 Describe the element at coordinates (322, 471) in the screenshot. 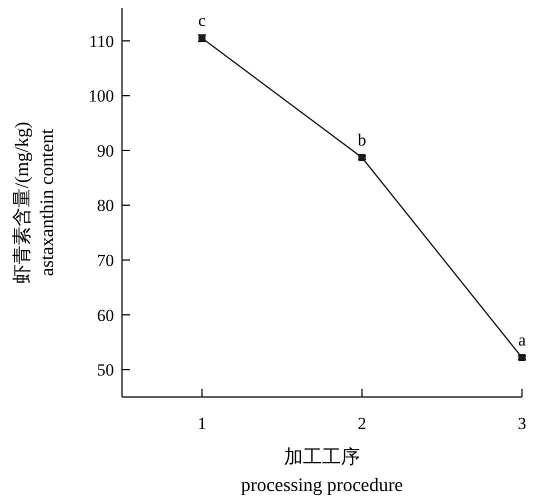

I see `x-axis-title: 加工工序 processing procedure` at that location.